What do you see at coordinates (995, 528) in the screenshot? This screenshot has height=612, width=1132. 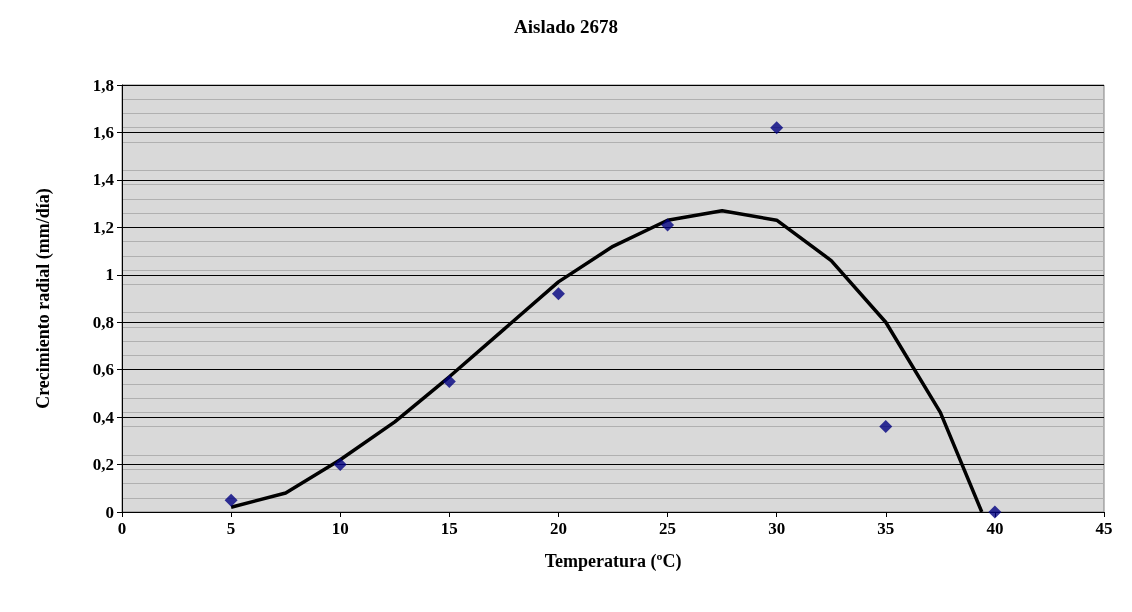 I see `x-tick-label: 40` at bounding box center [995, 528].